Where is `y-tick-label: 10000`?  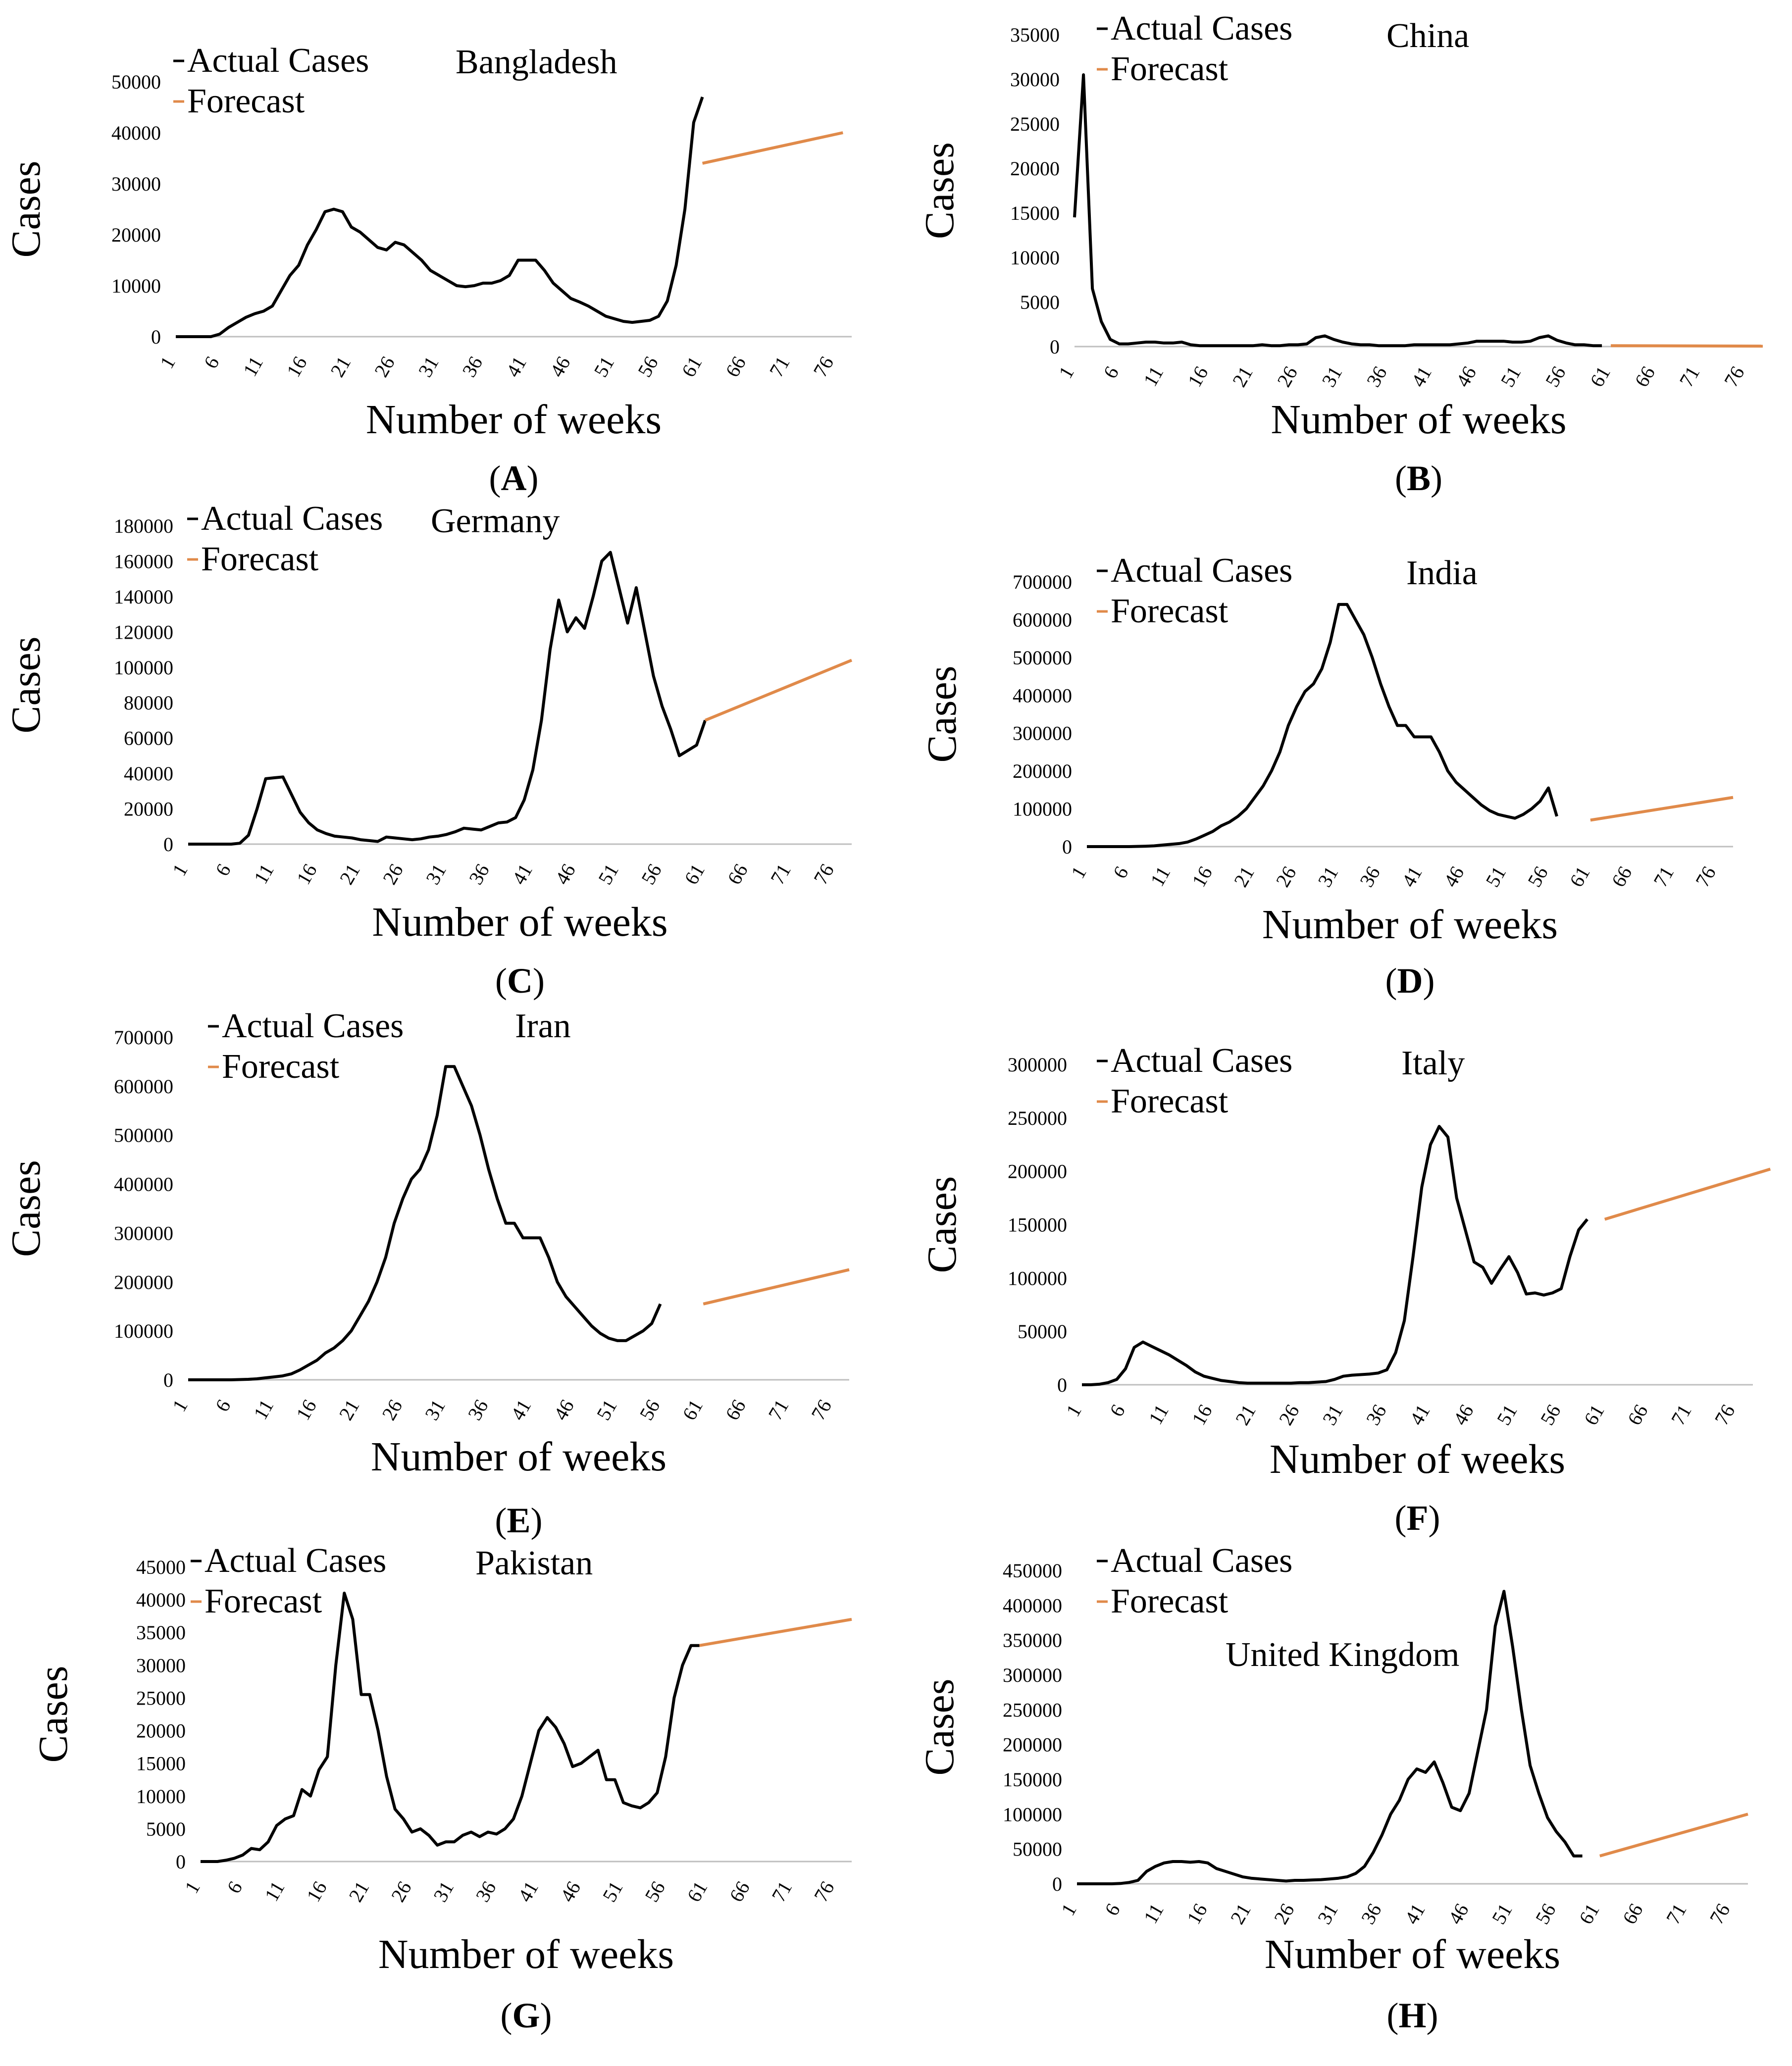
y-tick-label: 10000 is located at coordinates (1035, 258).